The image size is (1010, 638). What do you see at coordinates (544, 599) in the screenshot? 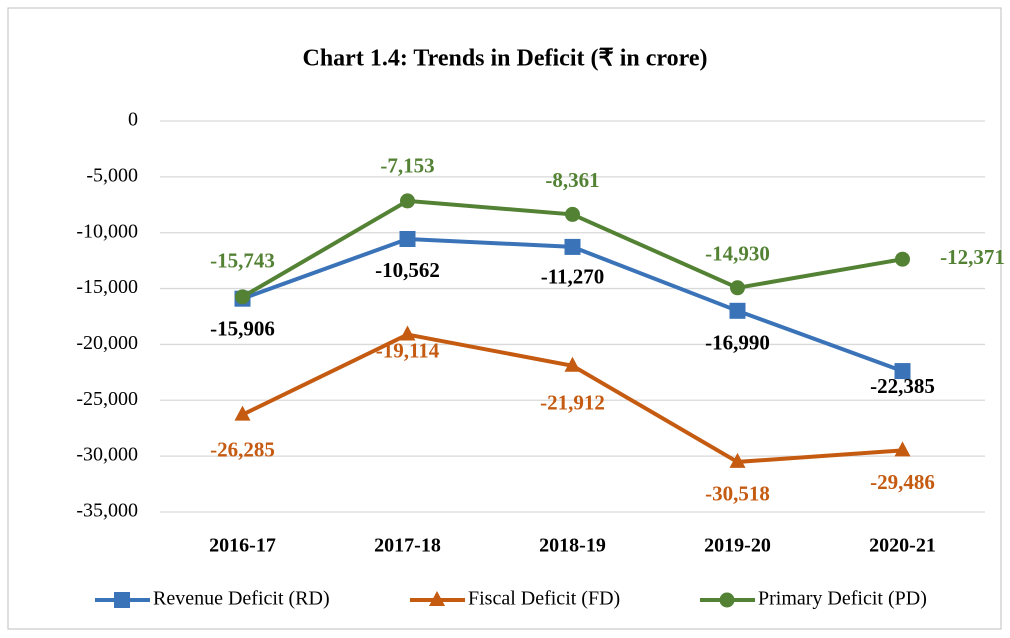
I see `legend-label: Fiscal Deficit (FD)` at bounding box center [544, 599].